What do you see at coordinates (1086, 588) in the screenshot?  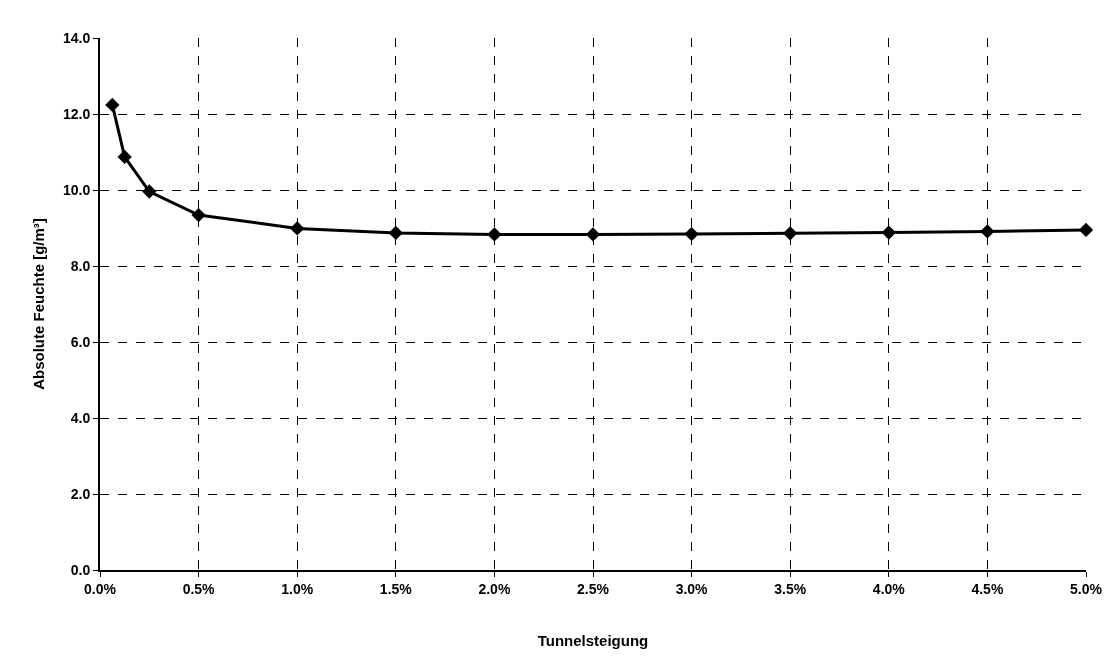 I see `x-tick-label: 5.0%` at bounding box center [1086, 588].